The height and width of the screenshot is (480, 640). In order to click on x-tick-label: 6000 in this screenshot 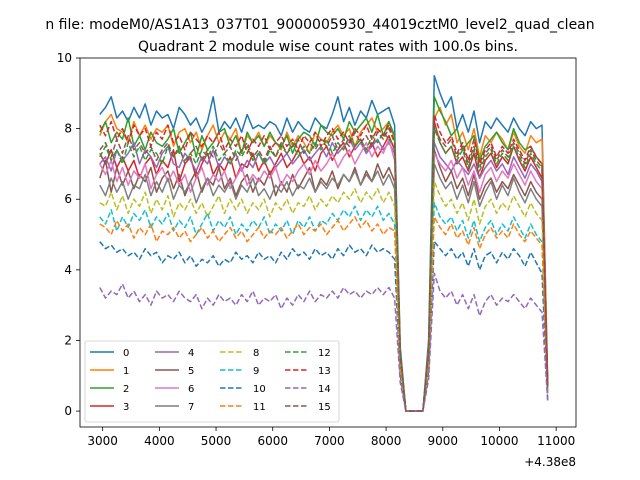, I will do `click(272, 441)`.